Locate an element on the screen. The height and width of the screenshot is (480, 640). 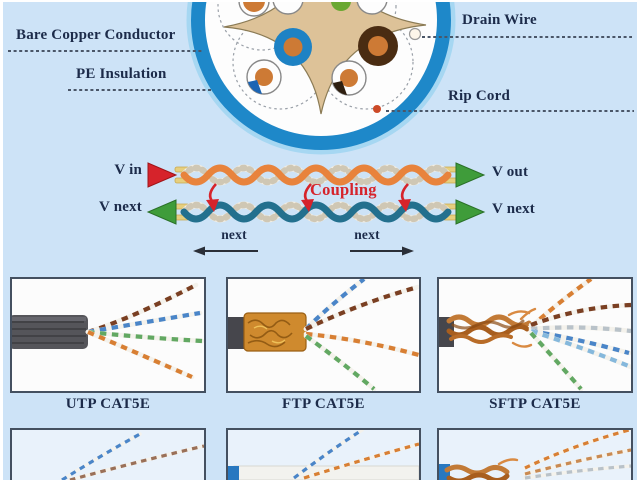
bottom-right-cable-photo is located at coordinates (535, 455).